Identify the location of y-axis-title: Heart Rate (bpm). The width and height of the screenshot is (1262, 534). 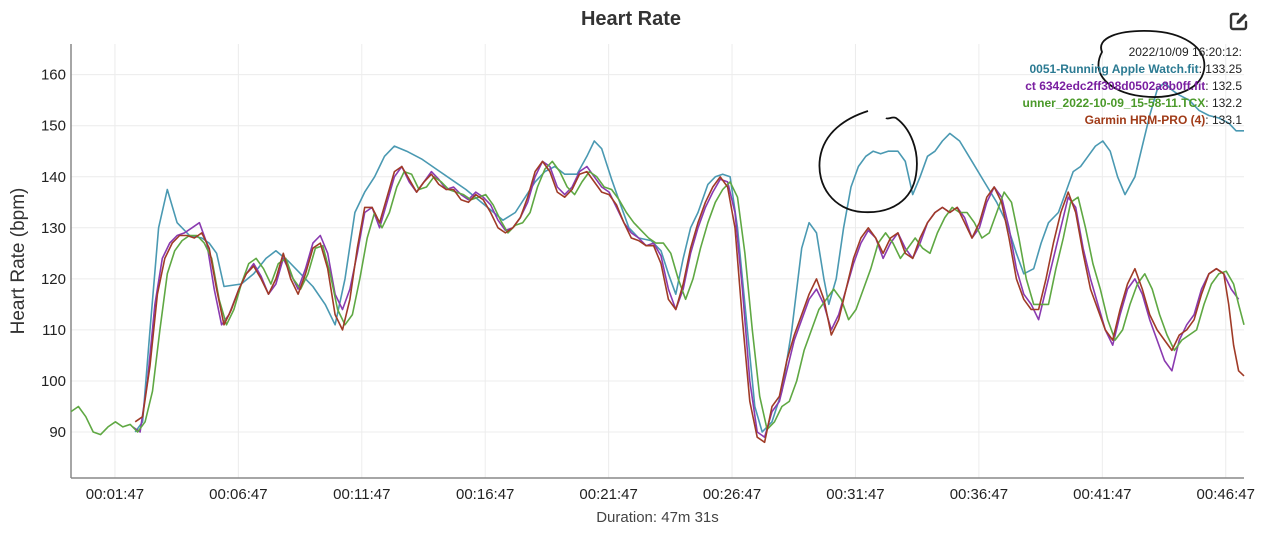
(18, 261).